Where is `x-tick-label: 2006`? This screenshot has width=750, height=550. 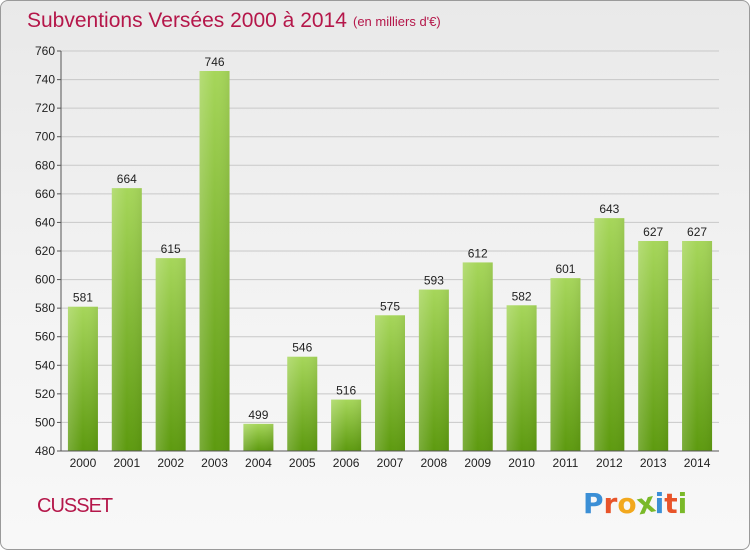
x-tick-label: 2006 is located at coordinates (346, 463).